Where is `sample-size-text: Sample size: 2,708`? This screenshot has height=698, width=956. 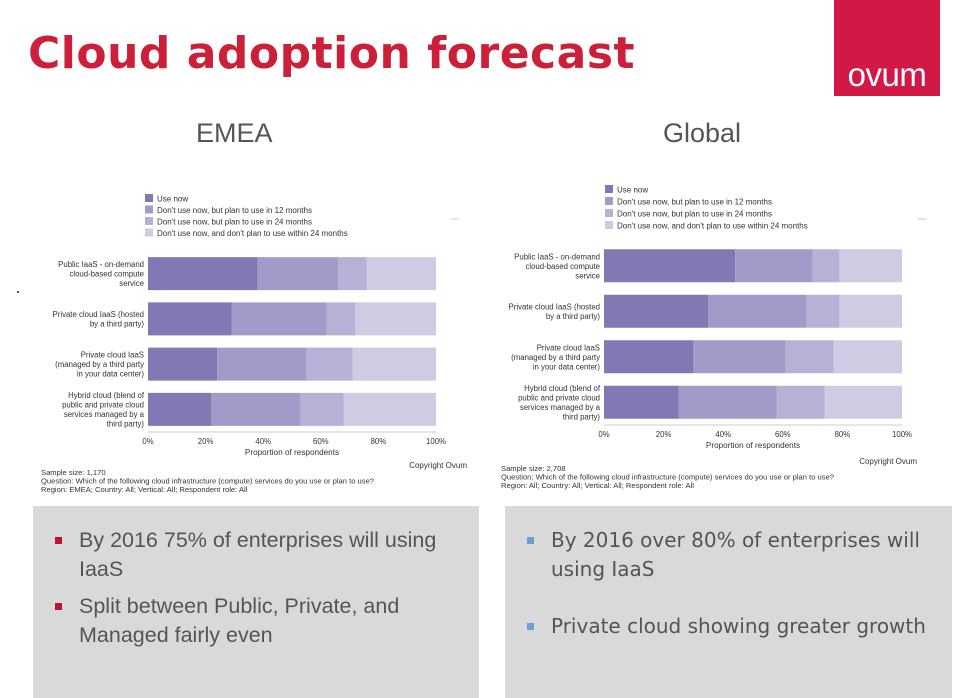 sample-size-text: Sample size: 2,708 is located at coordinates (533, 468).